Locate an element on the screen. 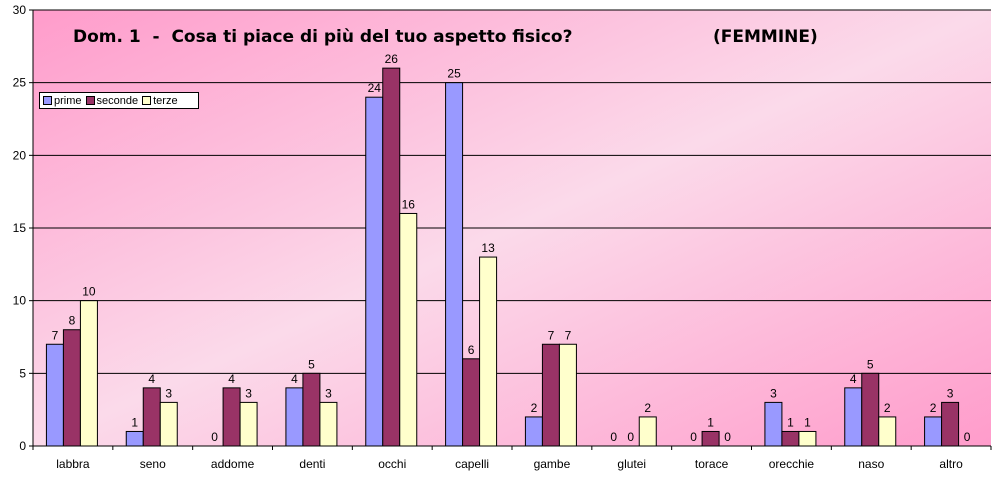  data-label-terze-naso: 2 is located at coordinates (887, 408).